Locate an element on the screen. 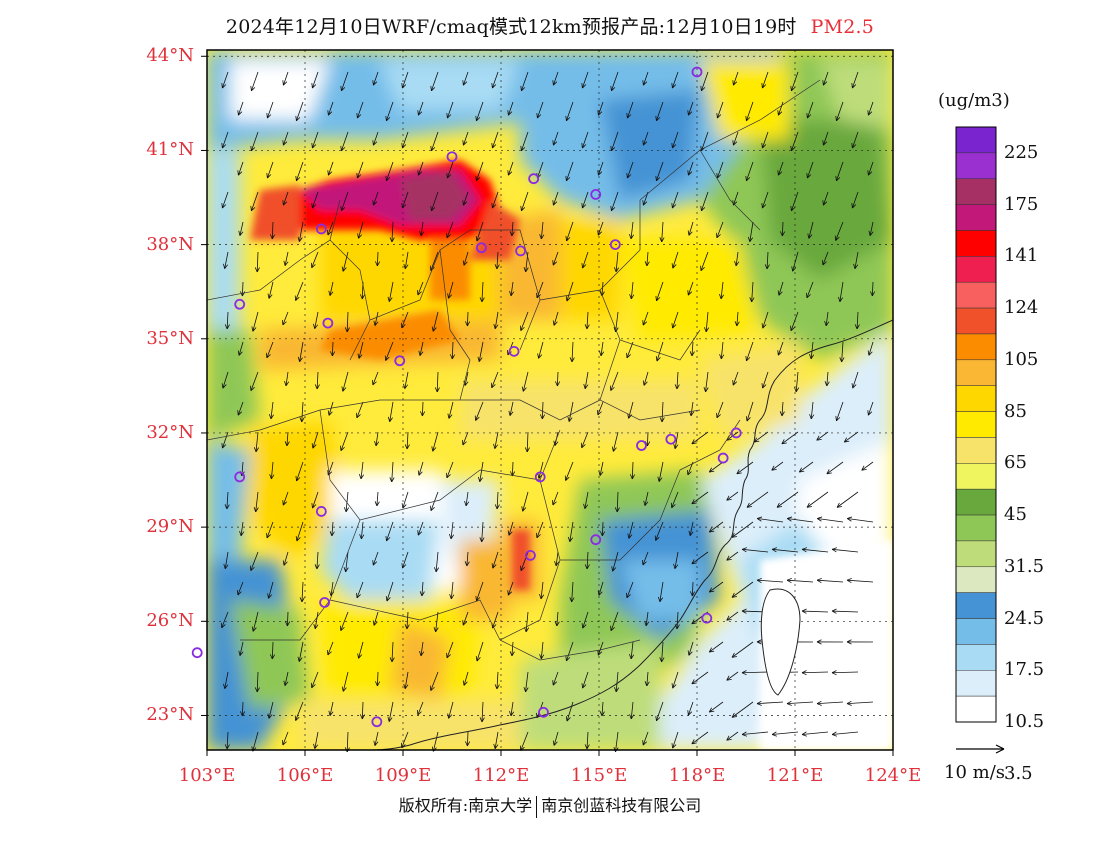 The width and height of the screenshot is (1100, 850). lon-label: 106°E is located at coordinates (305, 775).